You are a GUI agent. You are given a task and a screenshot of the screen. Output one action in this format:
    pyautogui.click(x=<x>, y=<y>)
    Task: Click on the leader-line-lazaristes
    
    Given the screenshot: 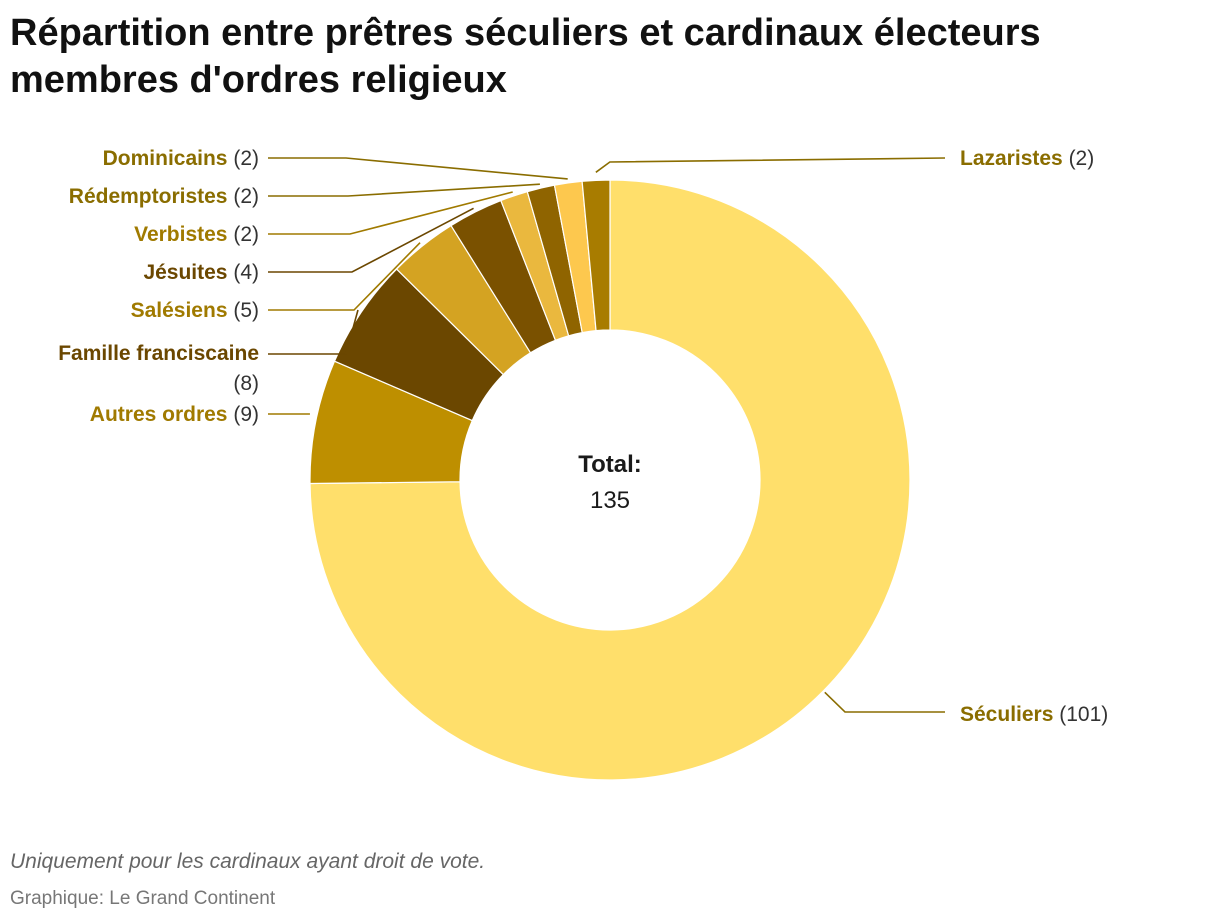 What is the action you would take?
    pyautogui.click(x=770, y=165)
    